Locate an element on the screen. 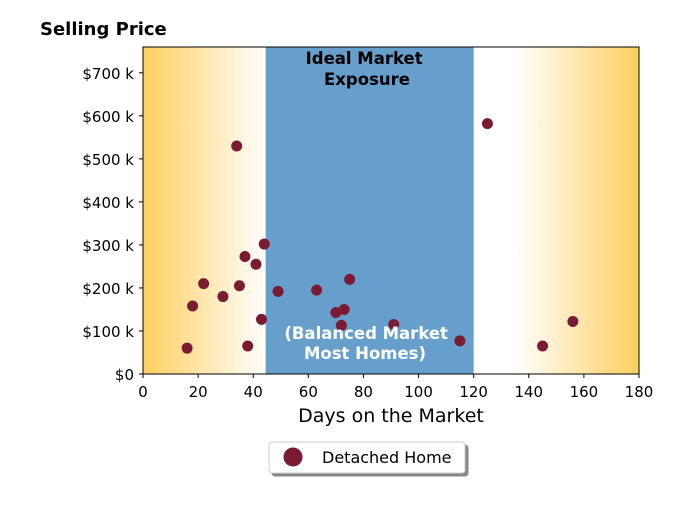 This screenshot has height=513, width=695. chart-title: Selling Price is located at coordinates (103, 29).